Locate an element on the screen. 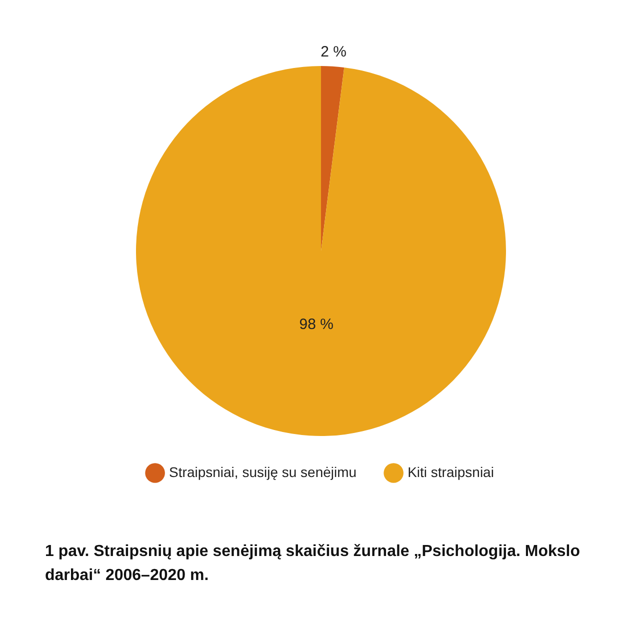 This screenshot has height=637, width=642. data-label: 98 % is located at coordinates (316, 324).